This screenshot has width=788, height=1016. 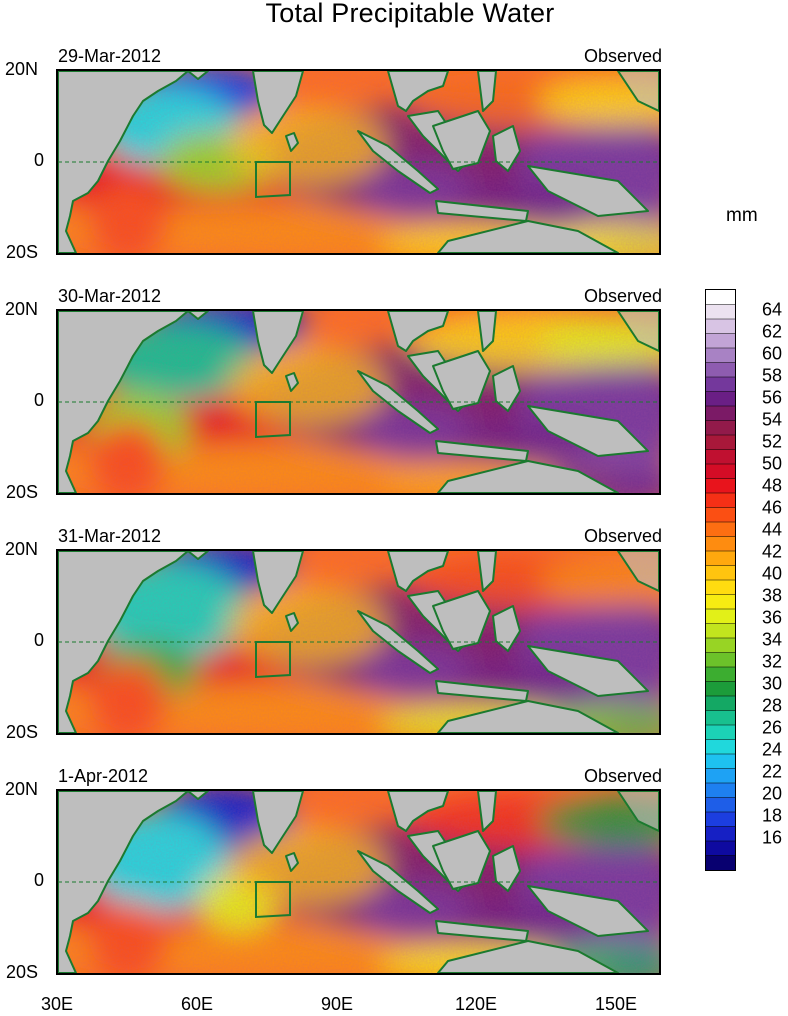 What do you see at coordinates (772, 683) in the screenshot?
I see `colorbar-tick-label: 30` at bounding box center [772, 683].